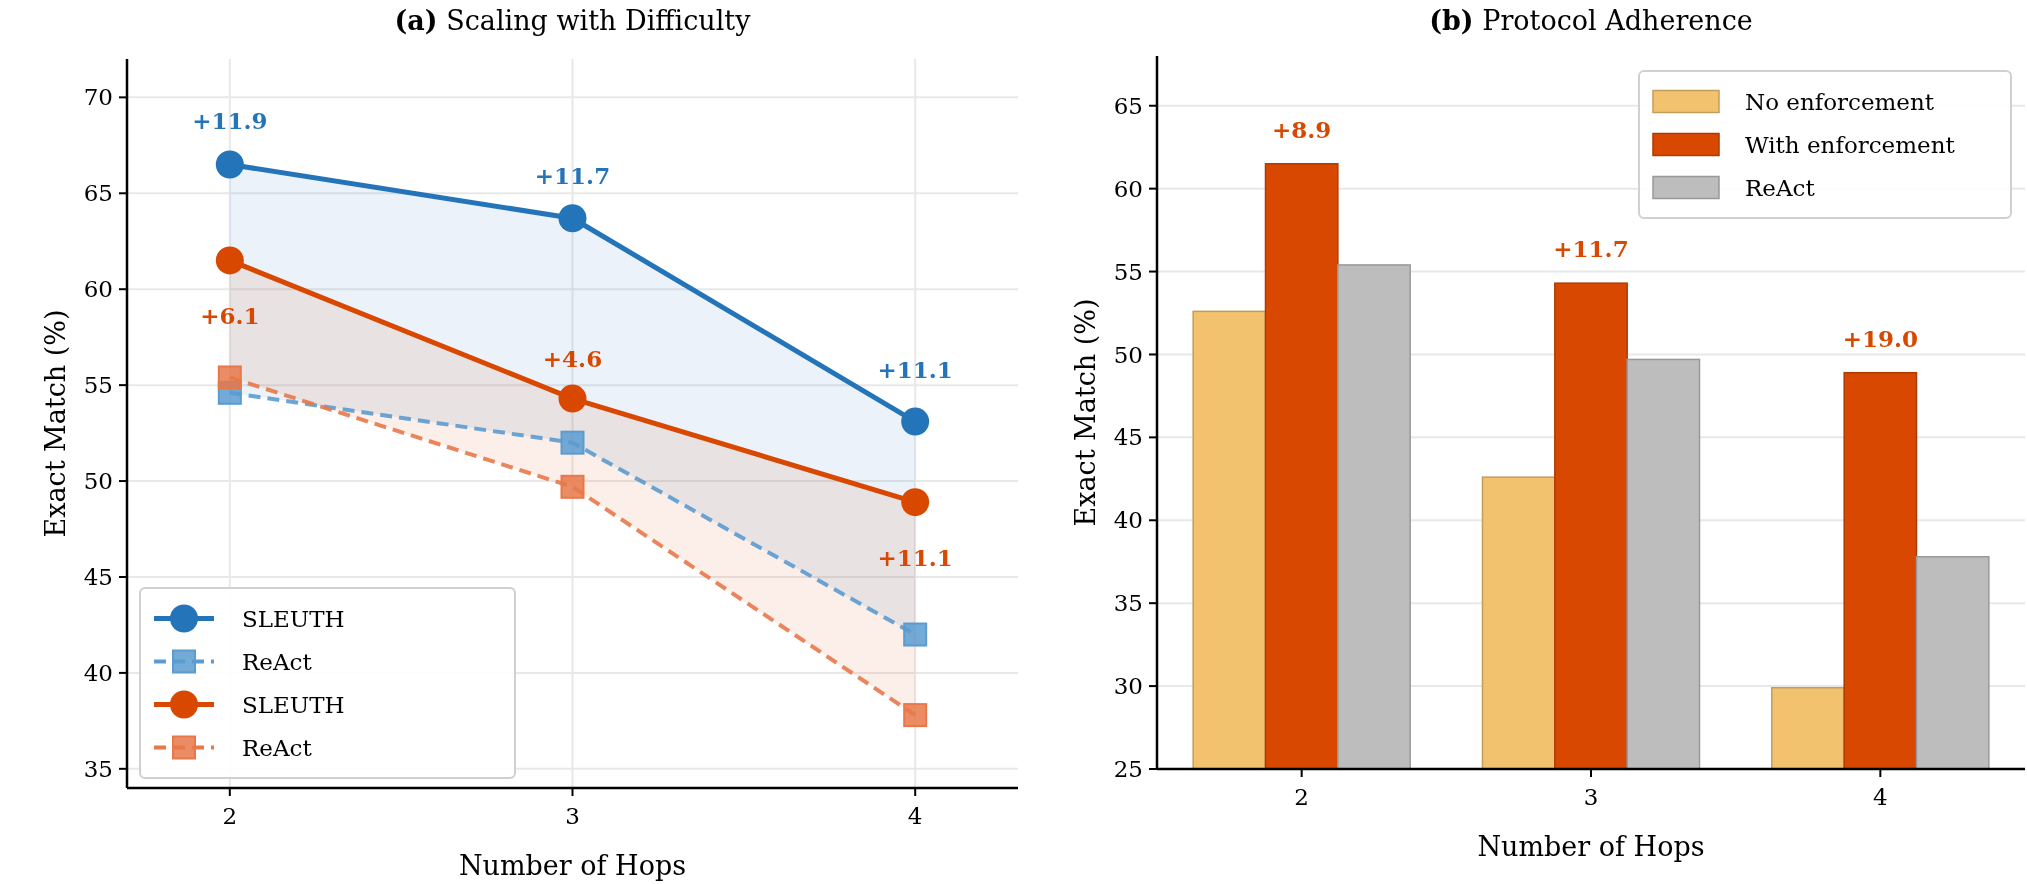  Describe the element at coordinates (1850, 144) in the screenshot. I see `legend-label: With enforcement` at that location.